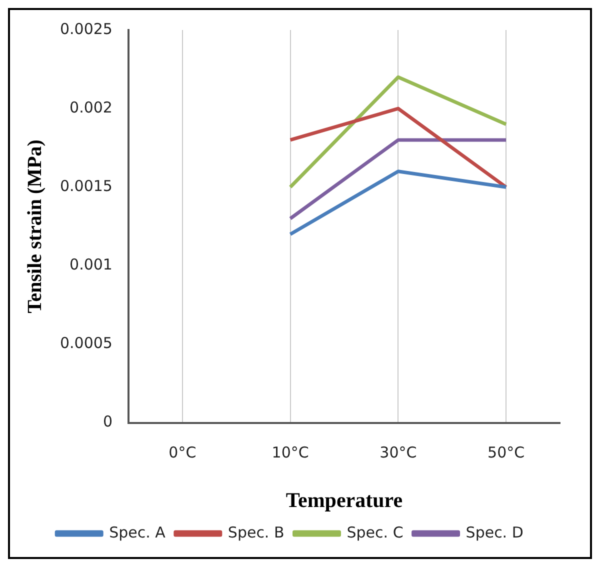  Describe the element at coordinates (182, 453) in the screenshot. I see `x-tick-label: 0°C` at that location.